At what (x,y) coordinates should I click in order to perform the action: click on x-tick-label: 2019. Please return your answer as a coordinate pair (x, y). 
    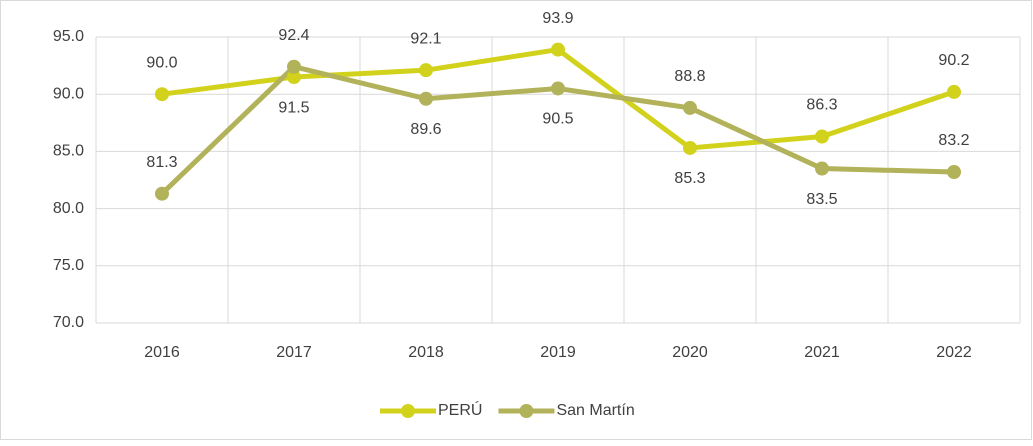
    Looking at the image, I should click on (558, 352).